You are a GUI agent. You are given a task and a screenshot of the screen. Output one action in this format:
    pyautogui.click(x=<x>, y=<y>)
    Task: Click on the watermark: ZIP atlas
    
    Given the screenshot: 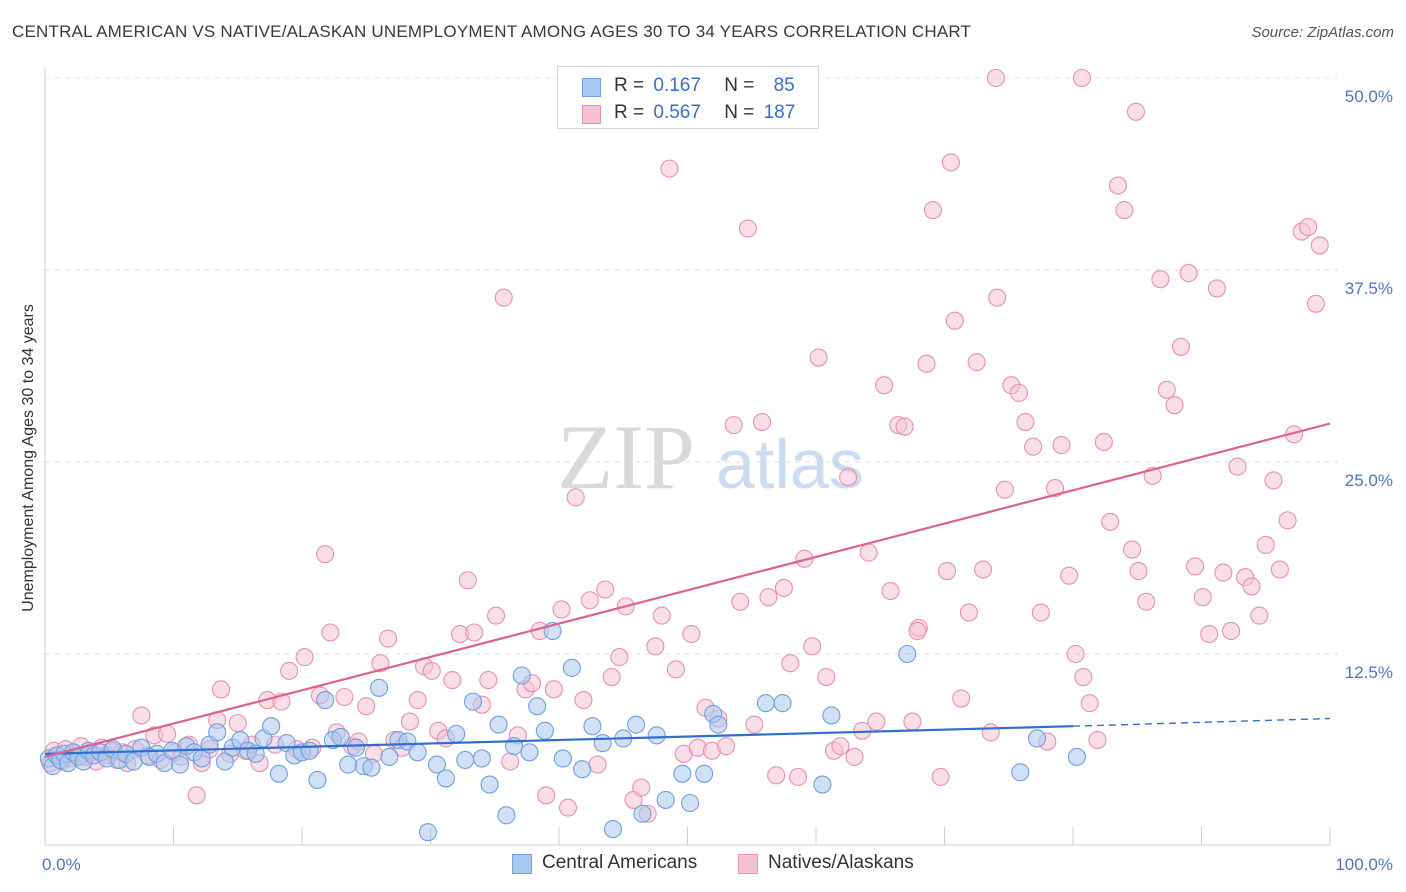 What is the action you would take?
    pyautogui.click(x=710, y=457)
    